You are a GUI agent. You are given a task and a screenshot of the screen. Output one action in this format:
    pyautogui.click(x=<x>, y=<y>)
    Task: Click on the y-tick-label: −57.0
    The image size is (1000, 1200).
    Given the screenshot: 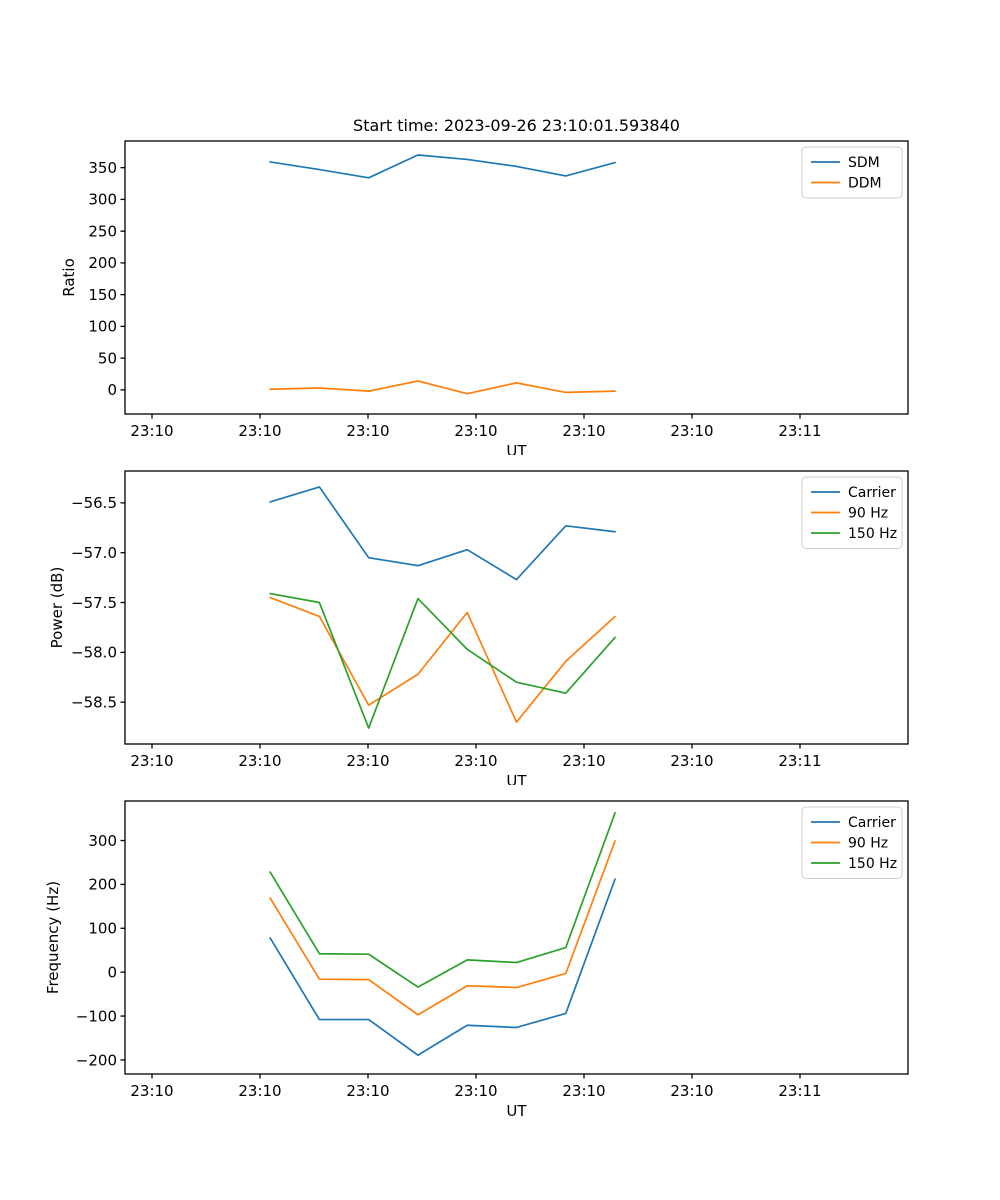 What is the action you would take?
    pyautogui.click(x=94, y=553)
    